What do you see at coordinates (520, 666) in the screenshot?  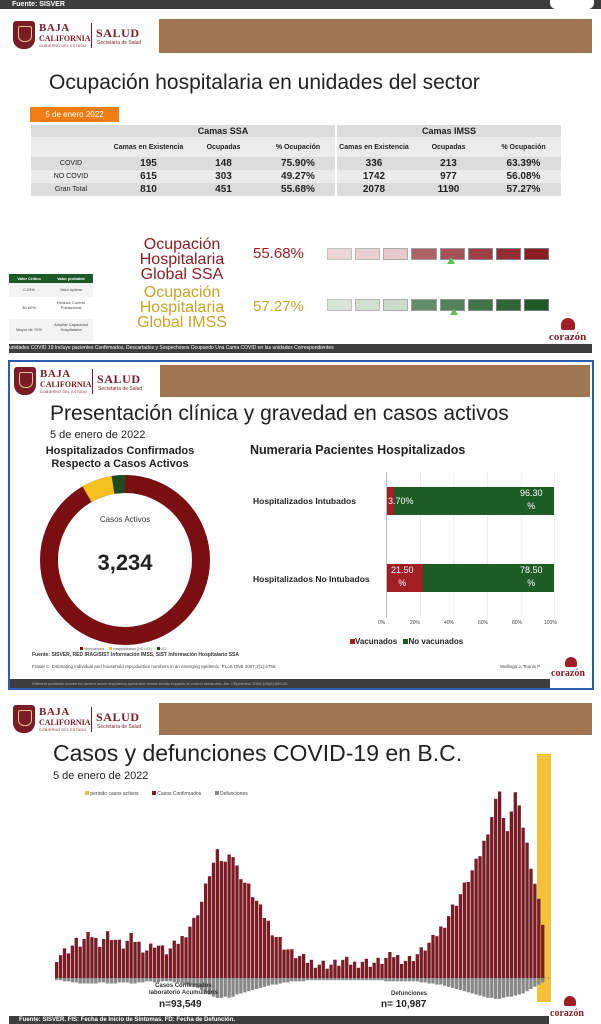 I see `slide2-citation-right: Wallinga J, Teunis P.` at bounding box center [520, 666].